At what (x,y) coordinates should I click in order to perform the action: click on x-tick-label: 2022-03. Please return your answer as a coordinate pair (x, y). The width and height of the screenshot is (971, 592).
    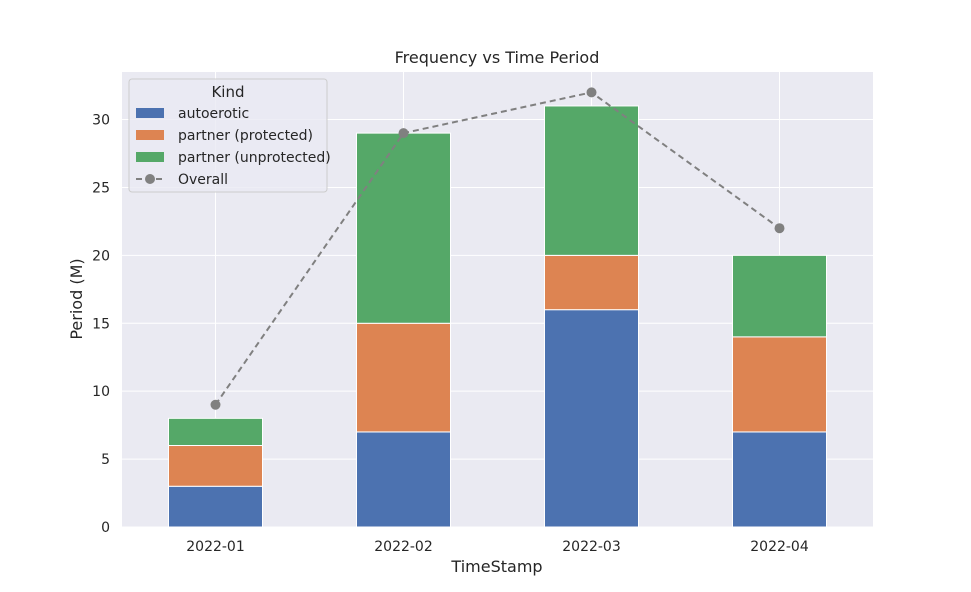
    Looking at the image, I should click on (591, 547).